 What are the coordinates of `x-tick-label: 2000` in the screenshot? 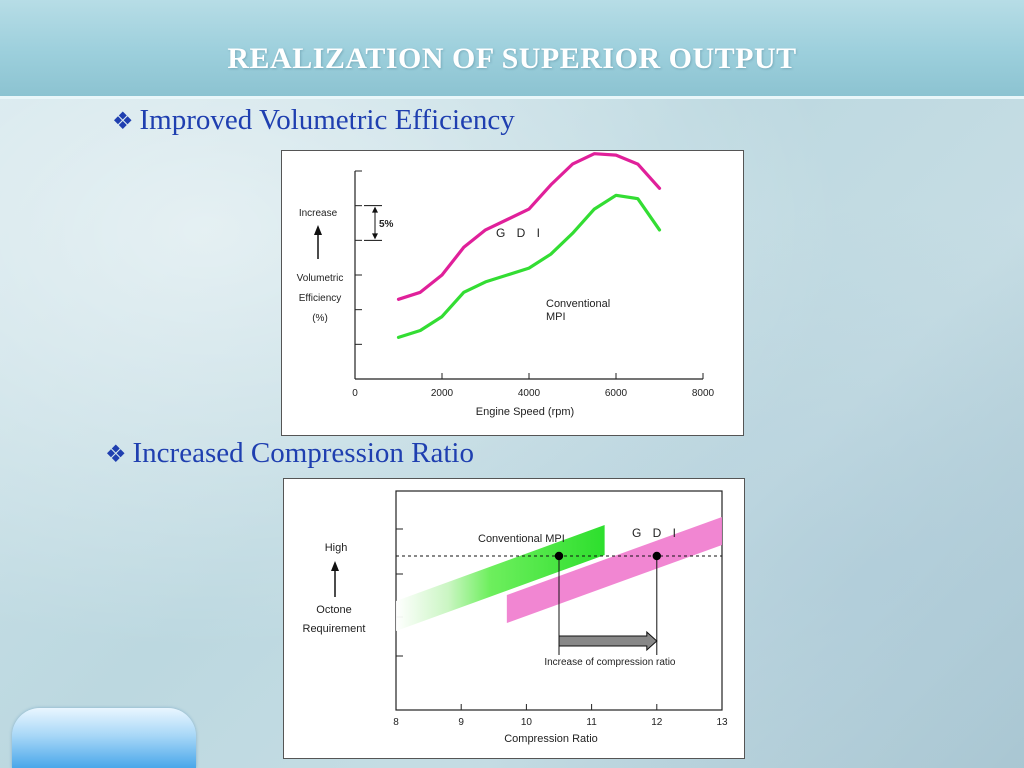 It's located at (442, 393).